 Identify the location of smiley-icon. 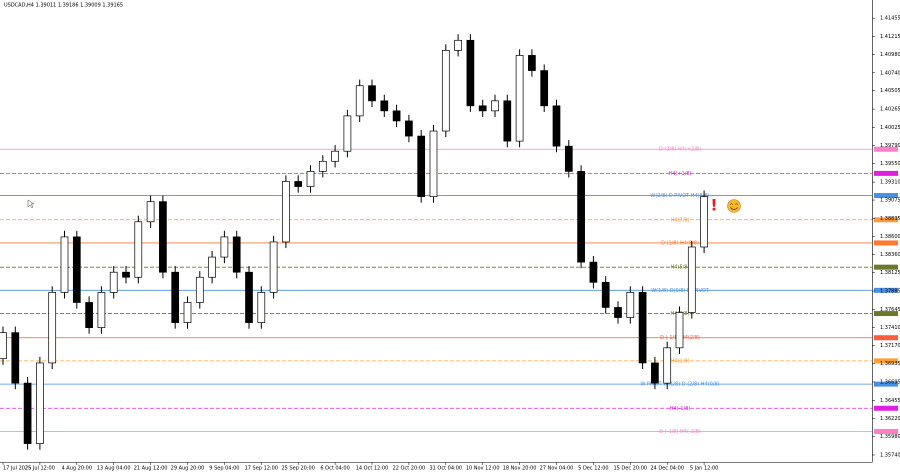
(734, 206).